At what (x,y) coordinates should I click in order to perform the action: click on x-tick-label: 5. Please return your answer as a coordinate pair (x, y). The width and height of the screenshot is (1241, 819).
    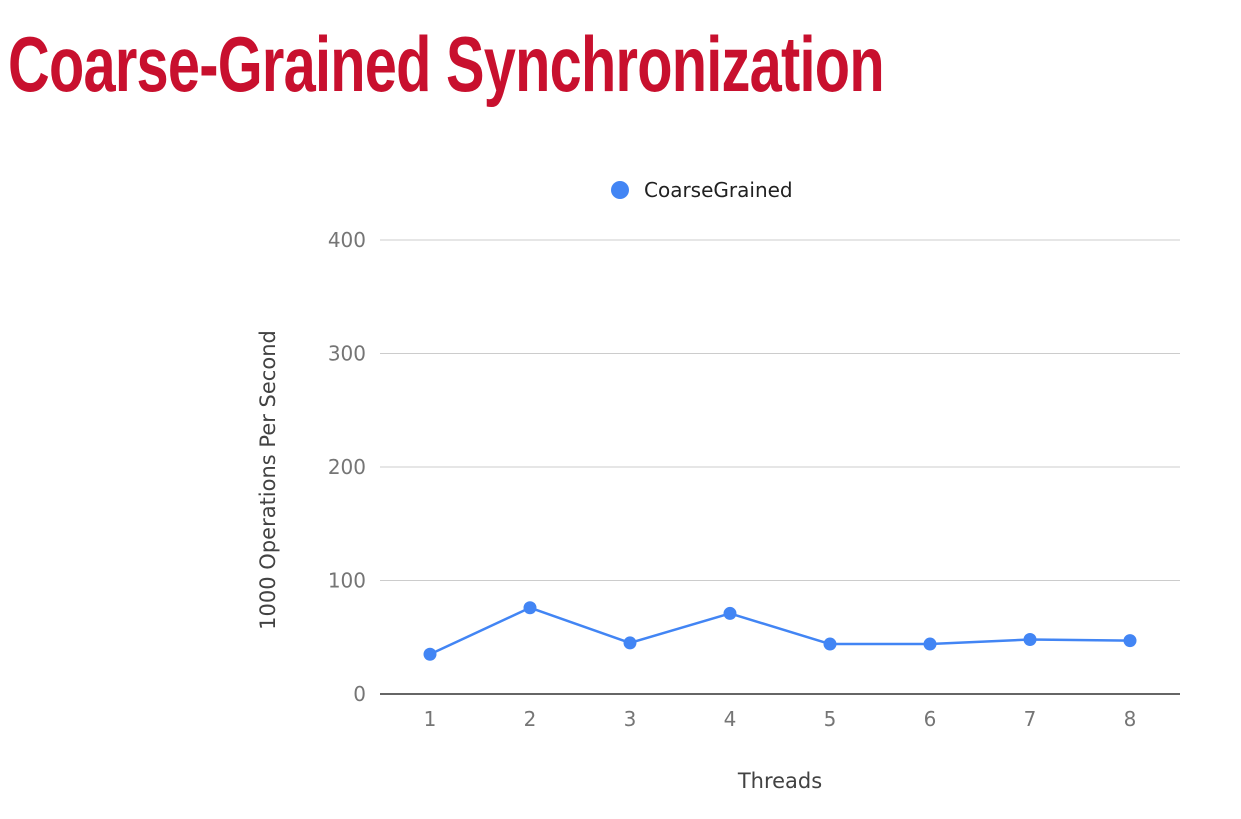
    Looking at the image, I should click on (830, 719).